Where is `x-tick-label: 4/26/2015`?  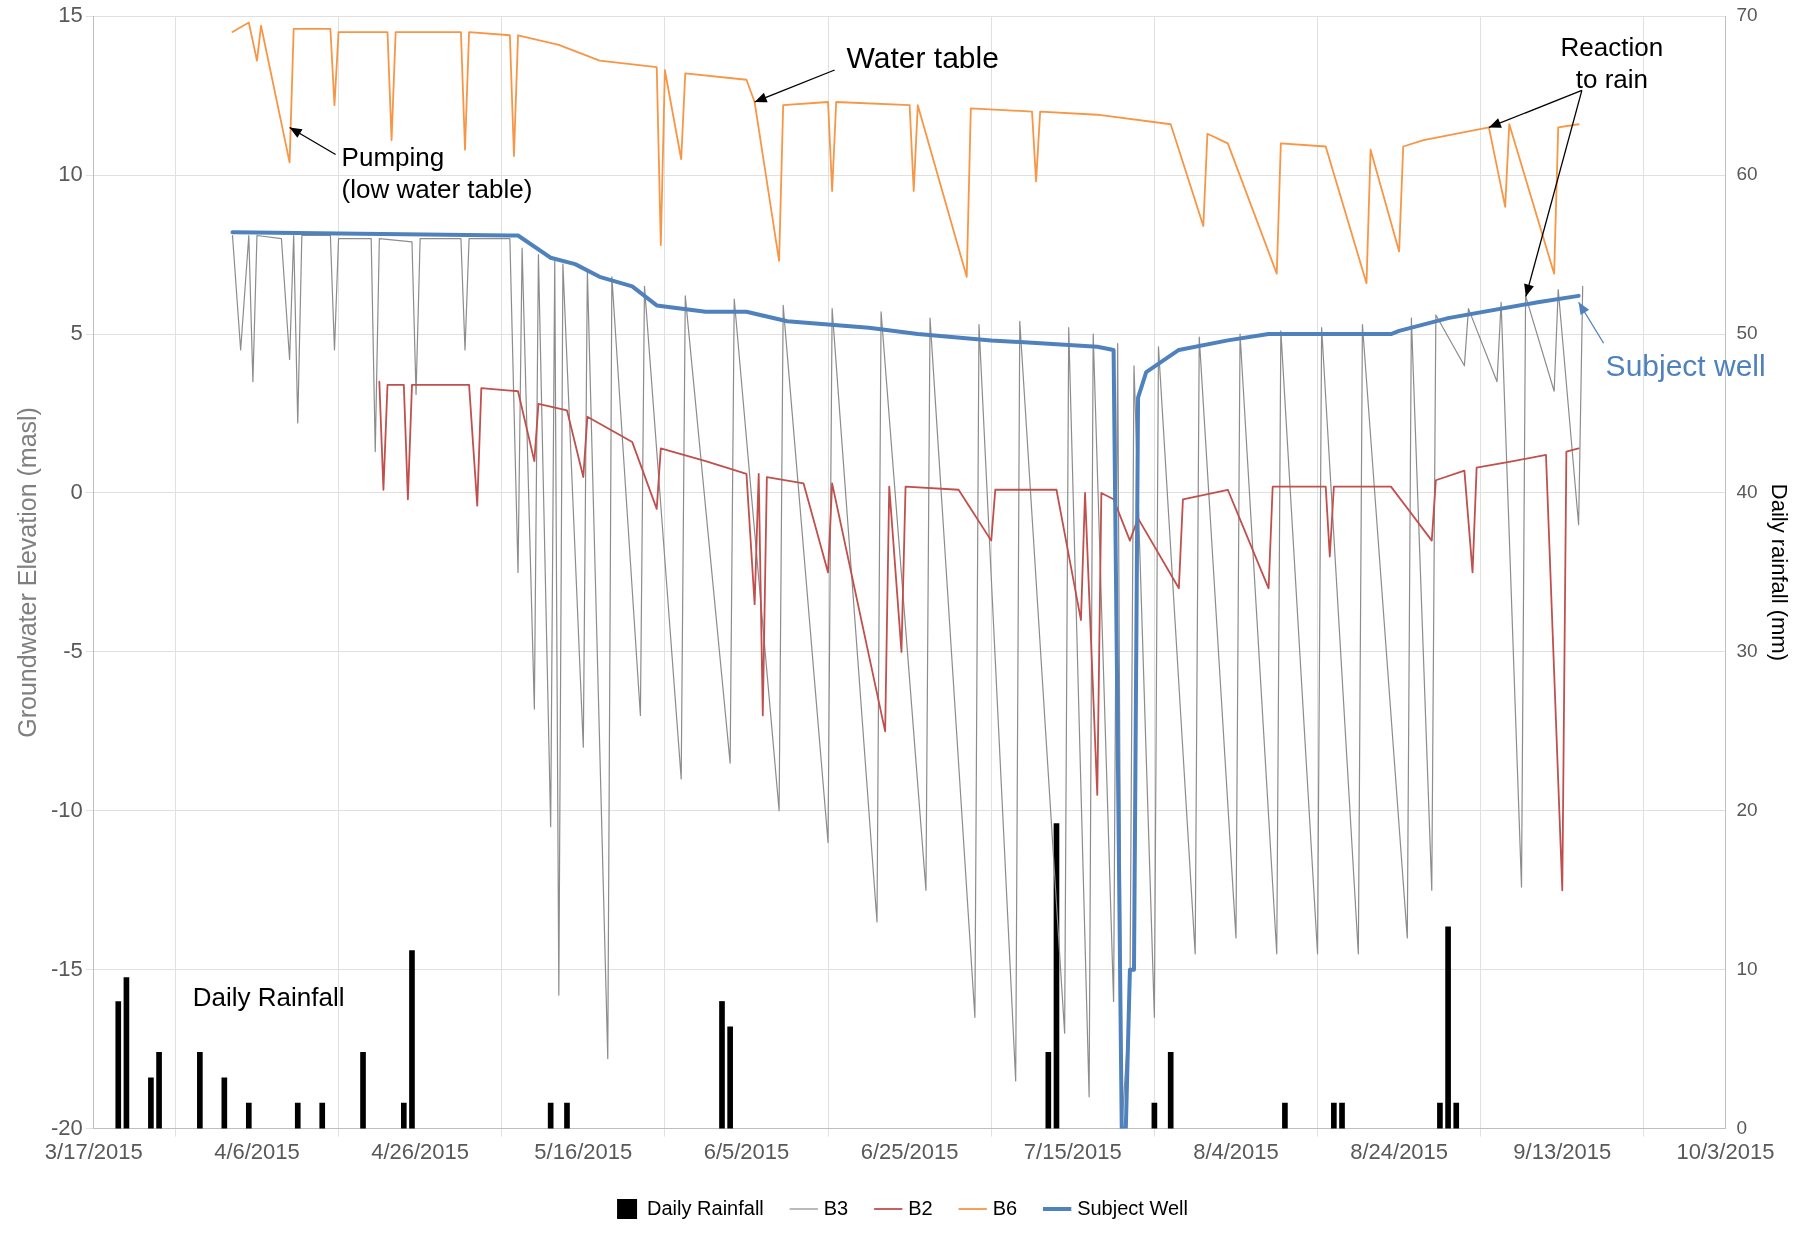 x-tick-label: 4/26/2015 is located at coordinates (420, 1151).